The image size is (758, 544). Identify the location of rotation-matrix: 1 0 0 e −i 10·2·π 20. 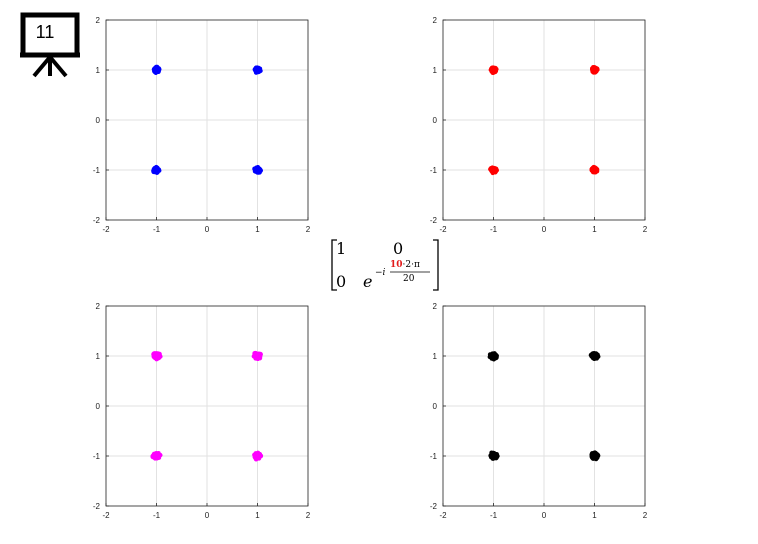
(386, 265).